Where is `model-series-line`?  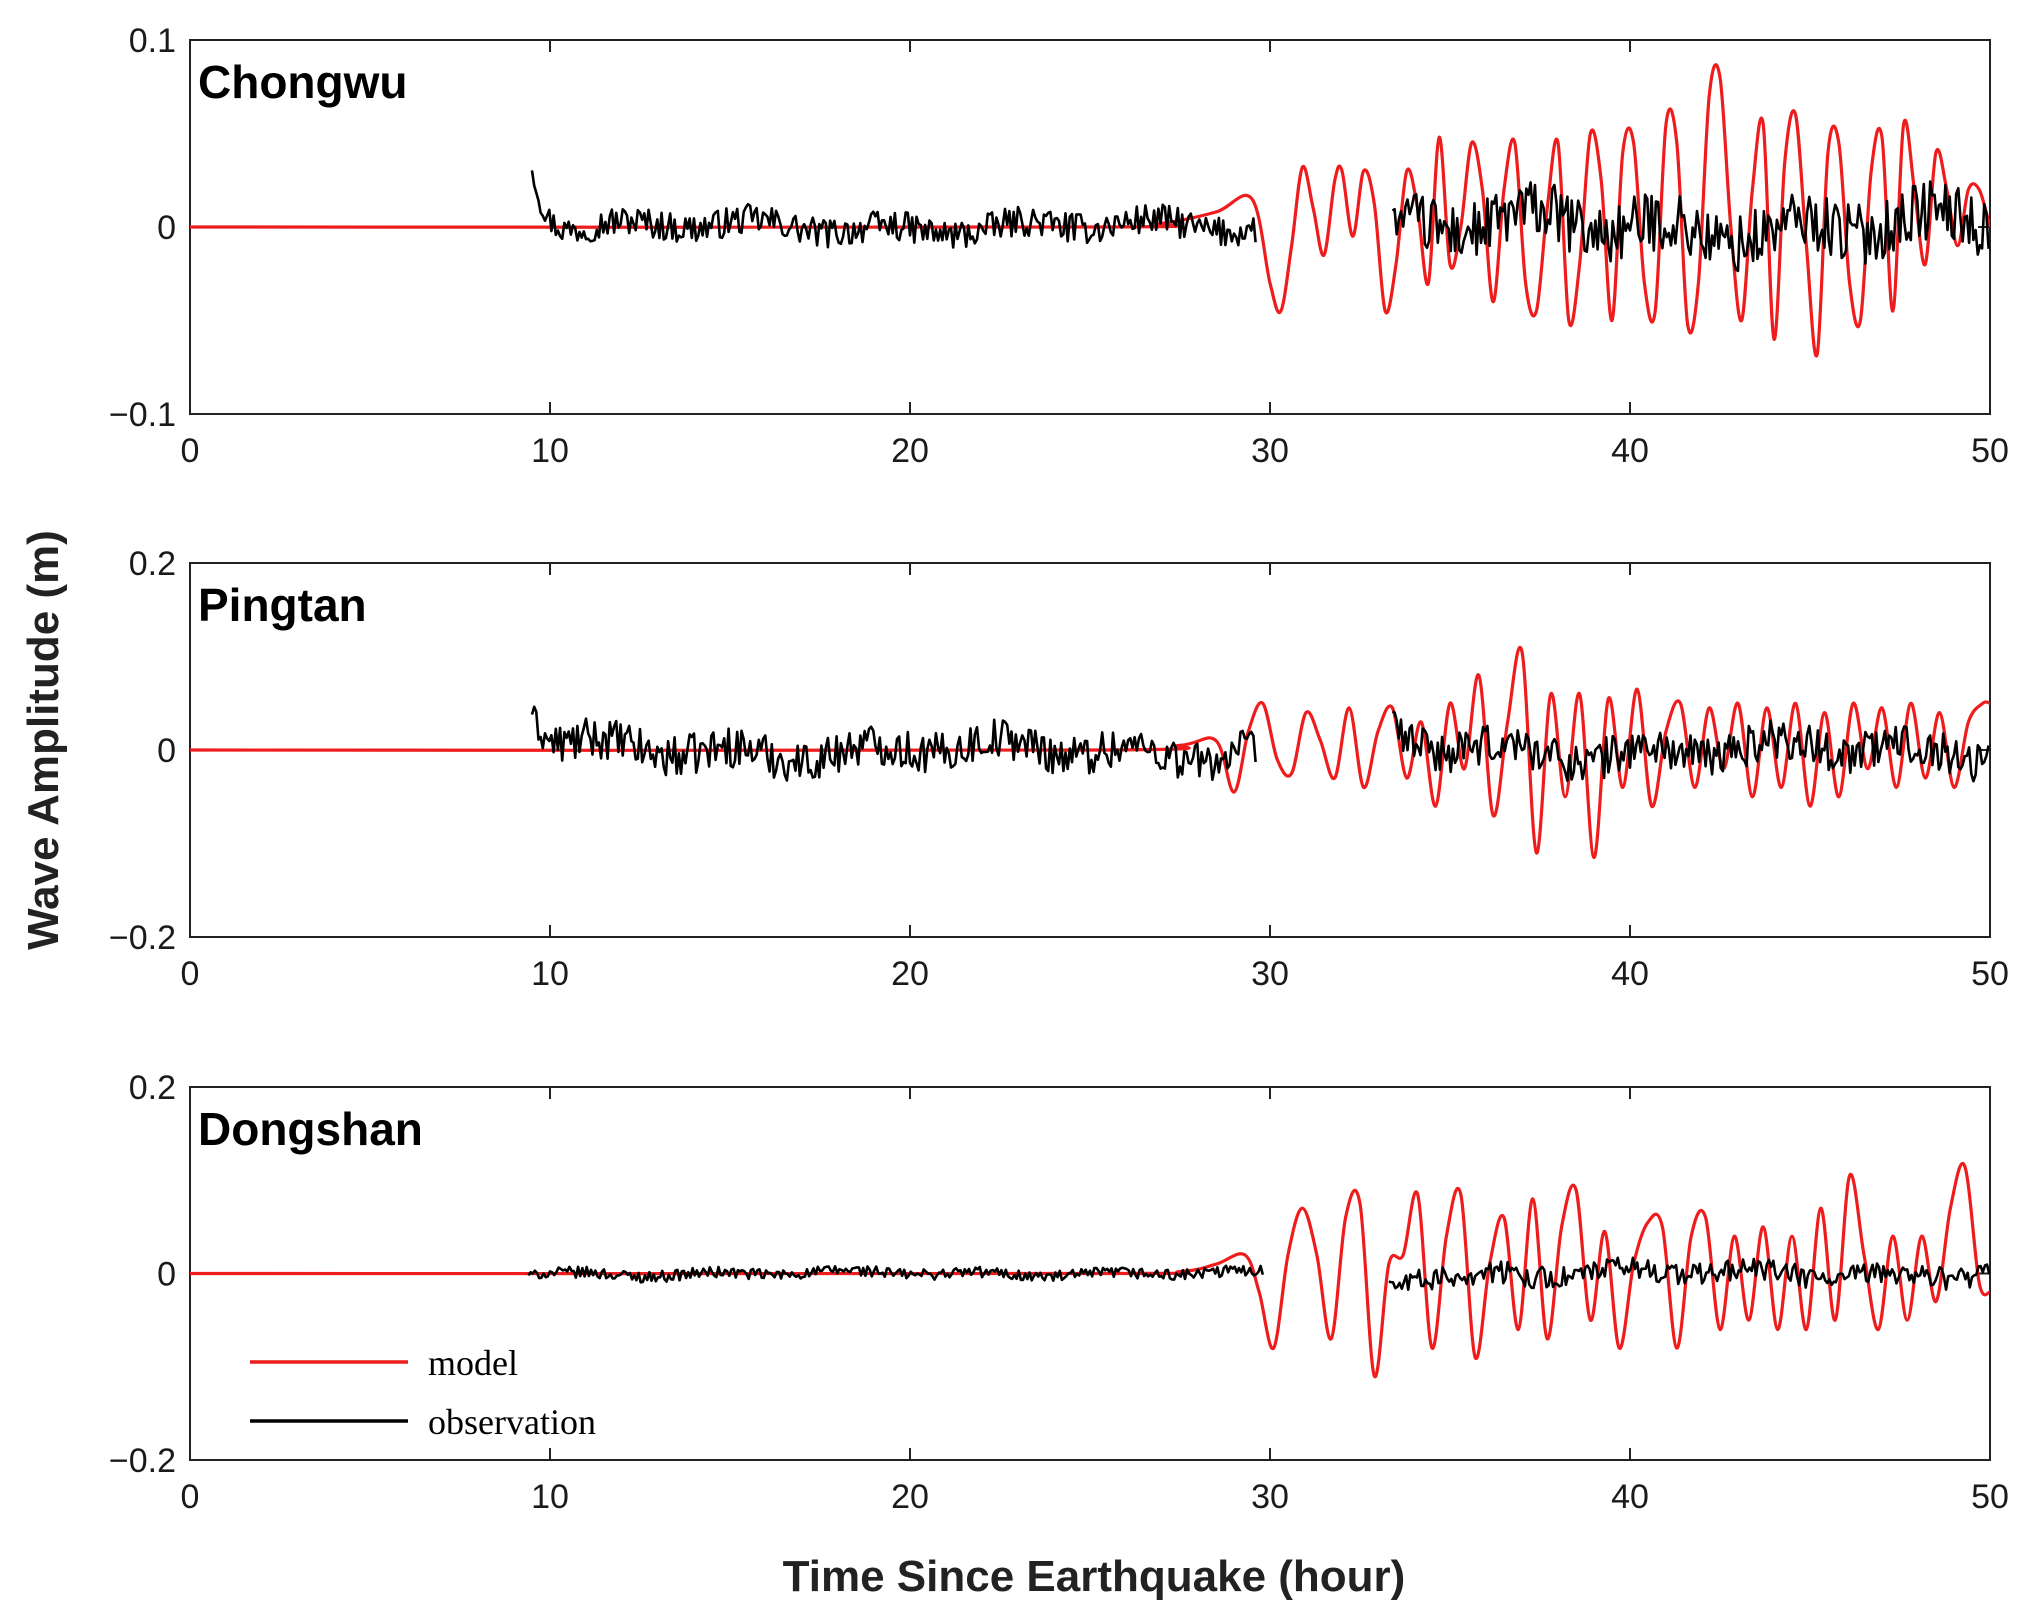
model-series-line is located at coordinates (1090, 1270).